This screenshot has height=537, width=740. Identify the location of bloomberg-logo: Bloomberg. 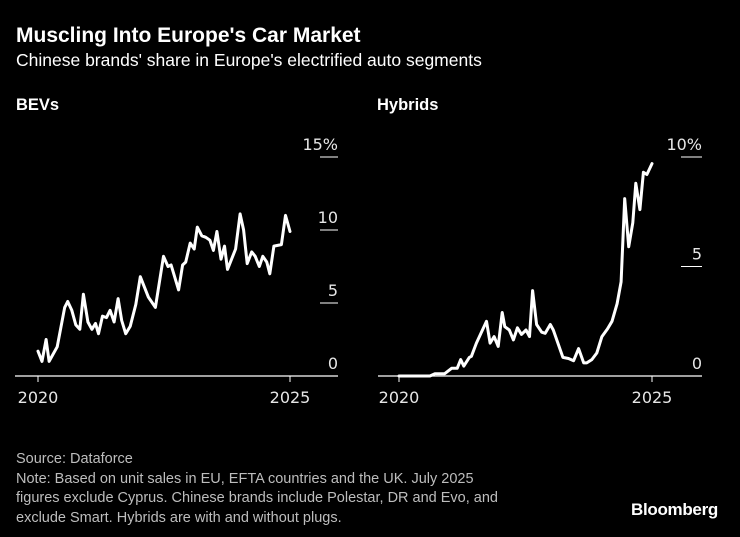
(674, 509).